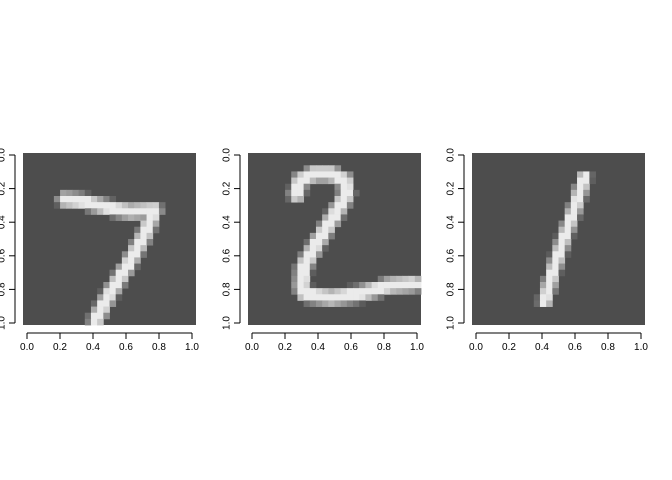 Image resolution: width=672 pixels, height=480 pixels. What do you see at coordinates (542, 347) in the screenshot?
I see `x-tick-label: 0.4` at bounding box center [542, 347].